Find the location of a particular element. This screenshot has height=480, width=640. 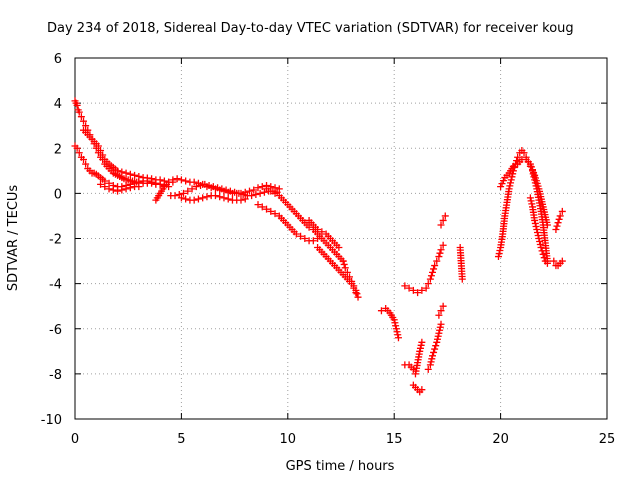

x-axis-label: GPS time / hours is located at coordinates (340, 466).